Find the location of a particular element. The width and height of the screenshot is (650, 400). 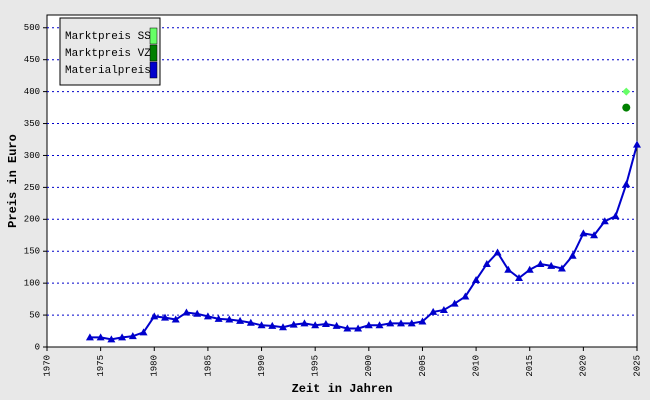

y-tick-label: 400 is located at coordinates (32, 92).